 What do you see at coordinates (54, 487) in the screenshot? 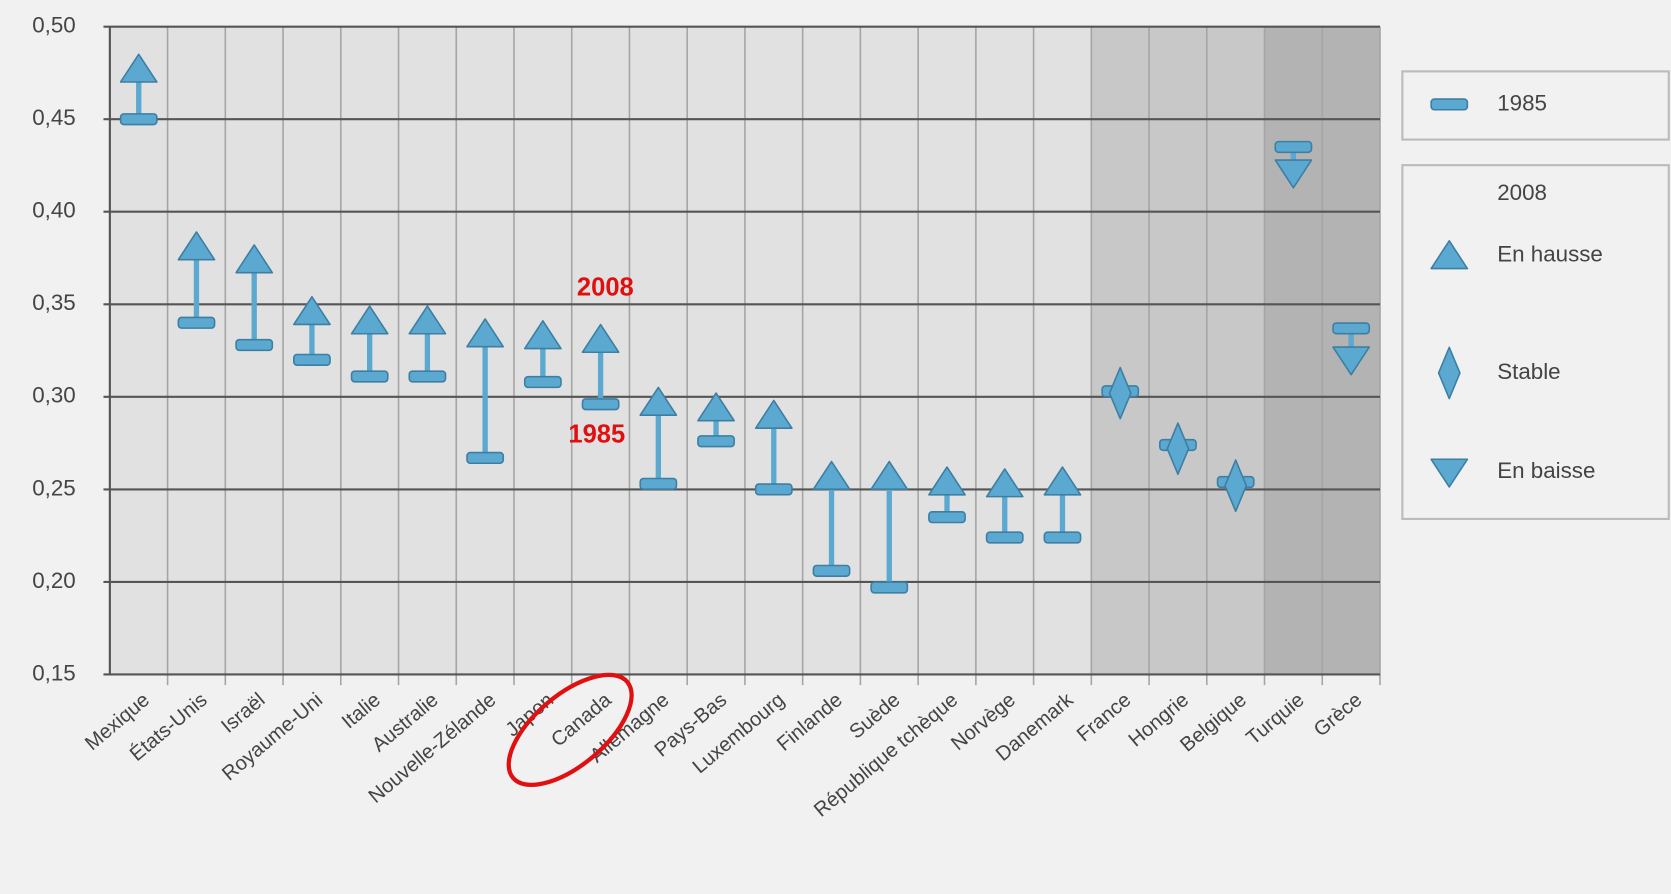
I see `y-tick-label: 0,25` at bounding box center [54, 487].